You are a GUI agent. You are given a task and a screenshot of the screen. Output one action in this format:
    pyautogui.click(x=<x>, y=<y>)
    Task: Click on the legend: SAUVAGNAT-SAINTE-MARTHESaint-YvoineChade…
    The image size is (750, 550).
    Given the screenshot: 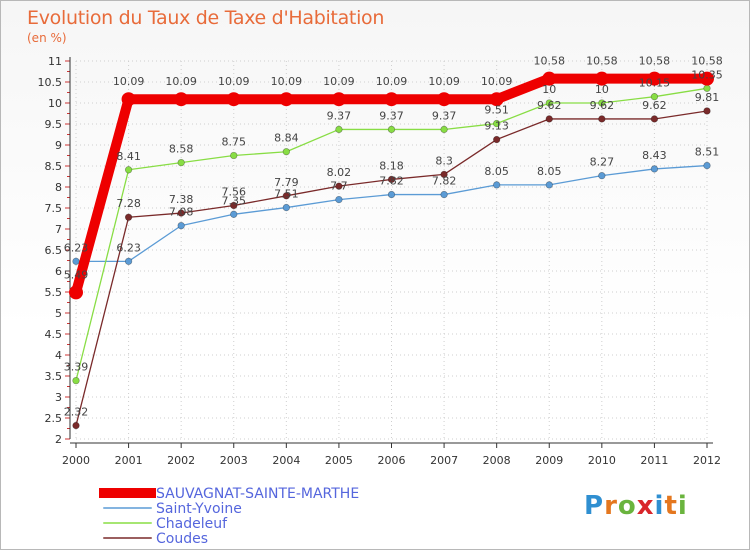 What is the action you would take?
    pyautogui.click(x=229, y=516)
    